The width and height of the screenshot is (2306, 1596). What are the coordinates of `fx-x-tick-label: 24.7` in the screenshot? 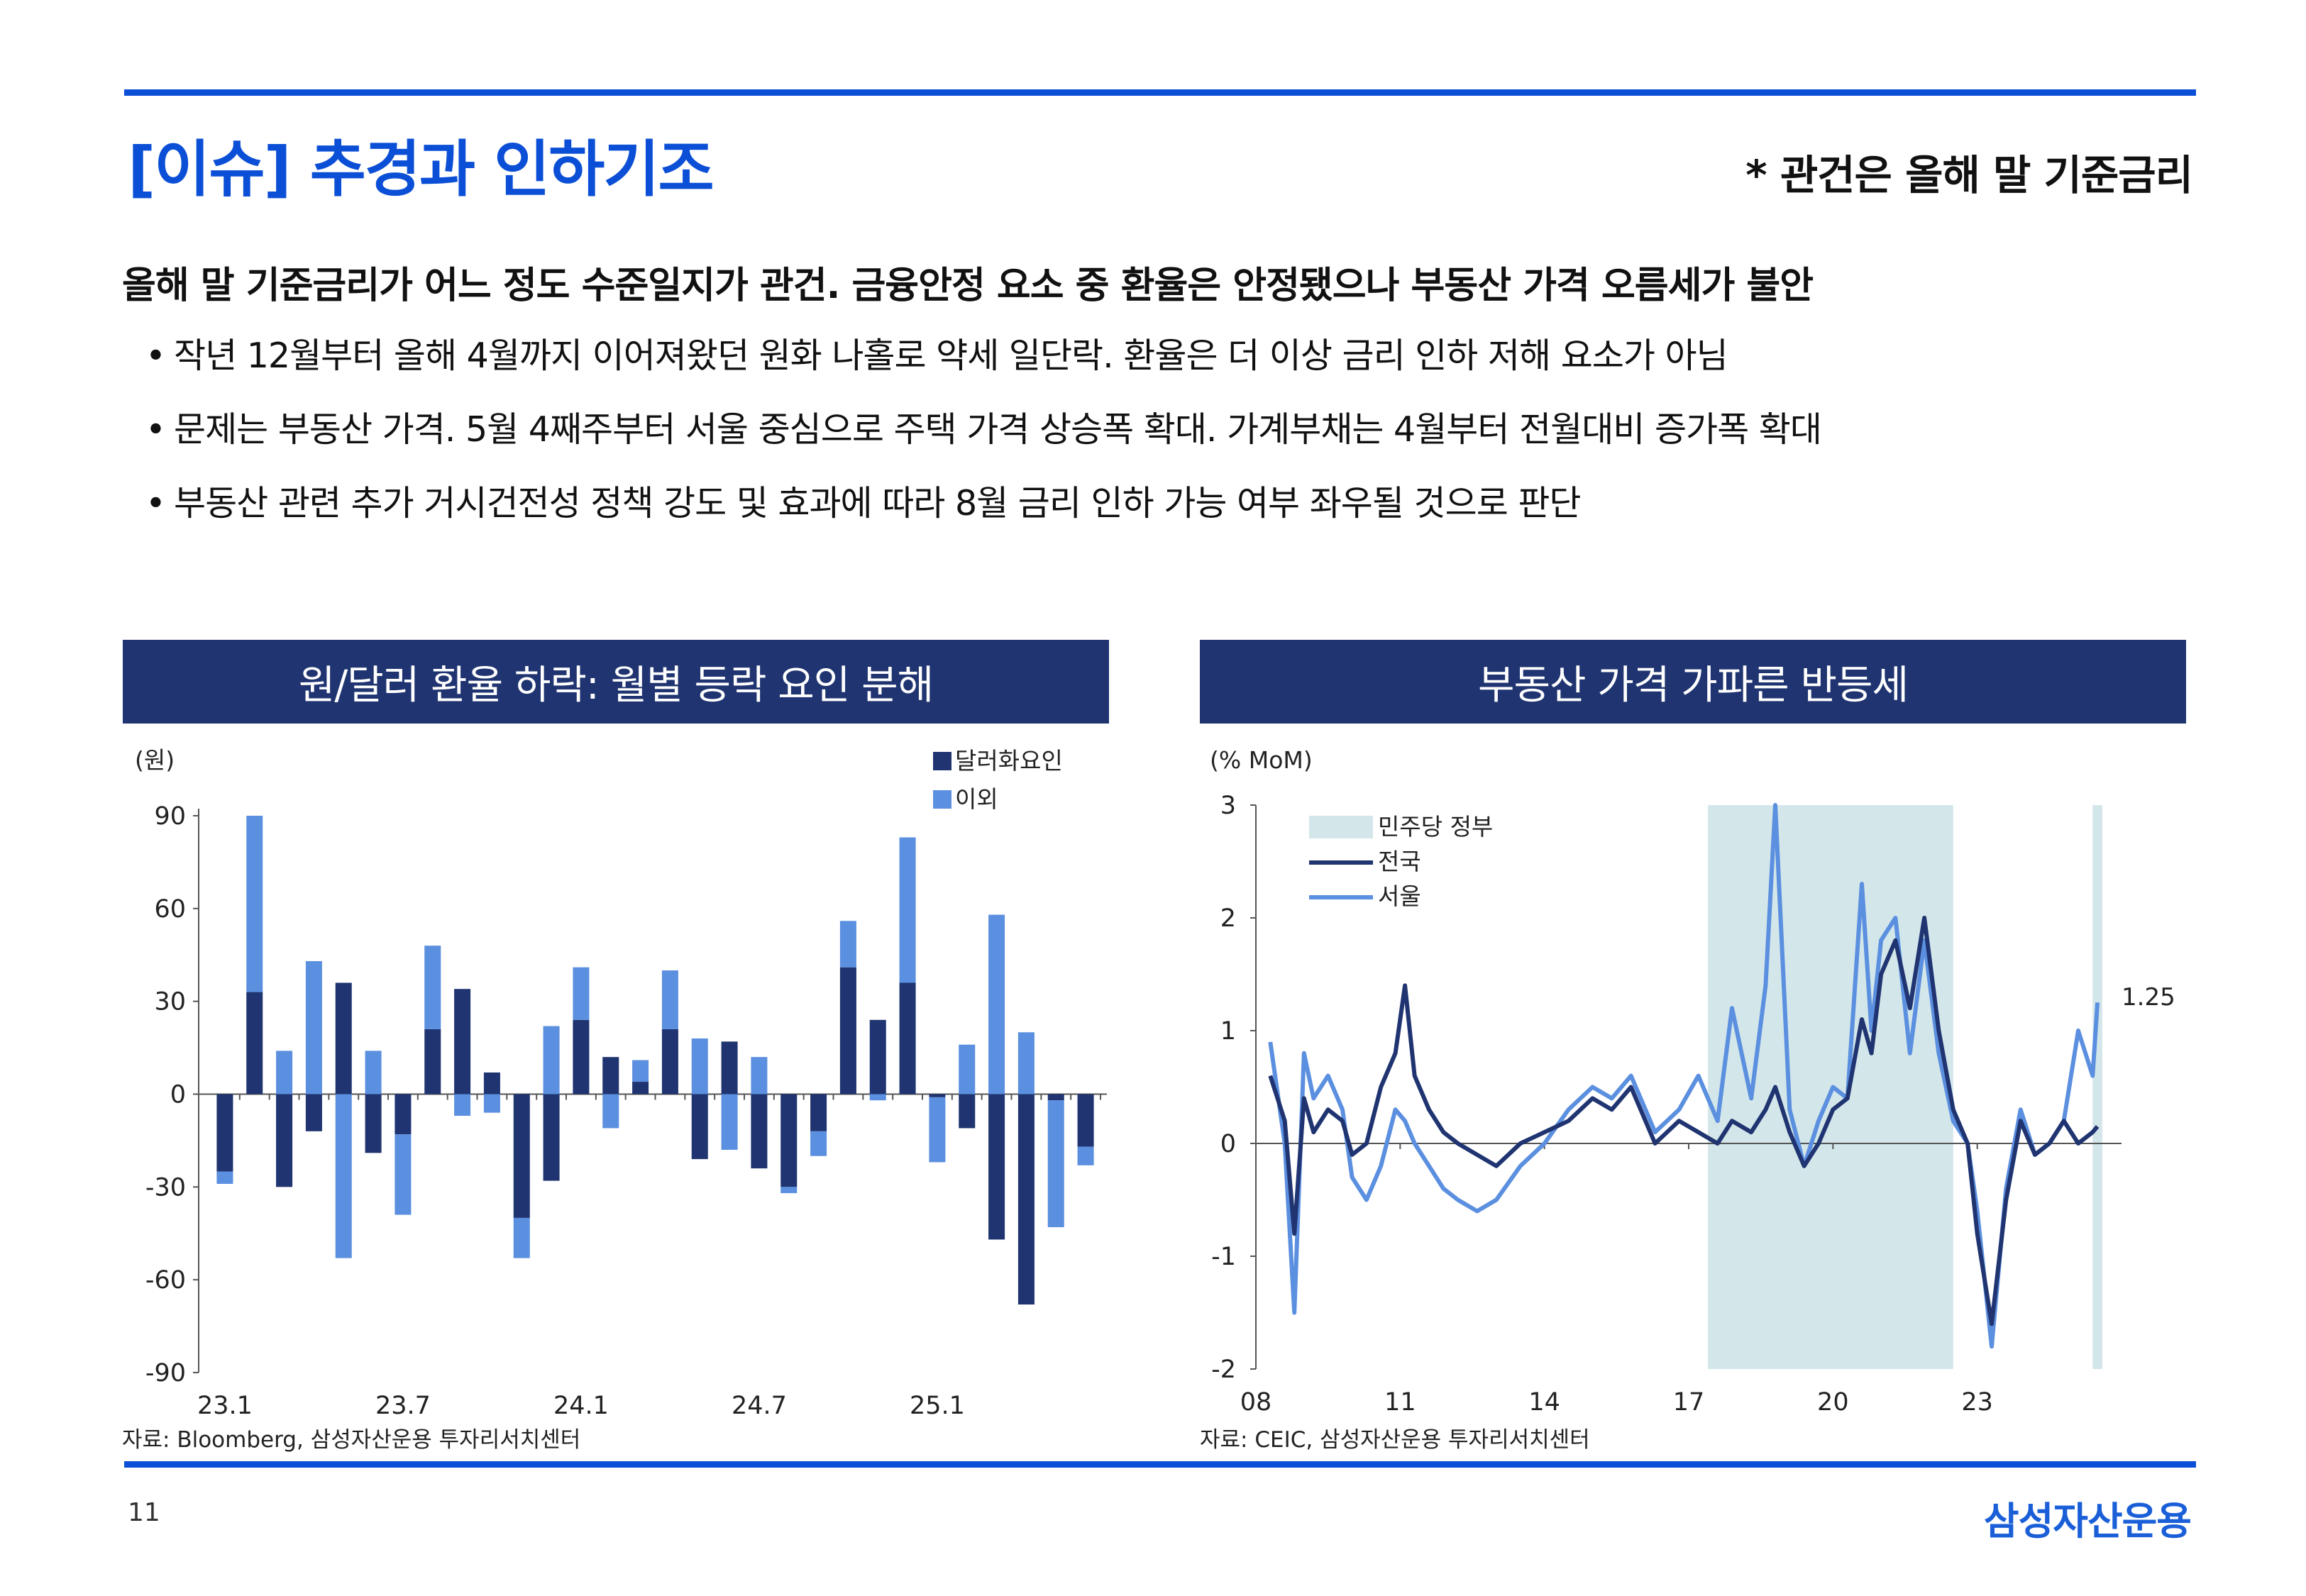 It's located at (759, 1405).